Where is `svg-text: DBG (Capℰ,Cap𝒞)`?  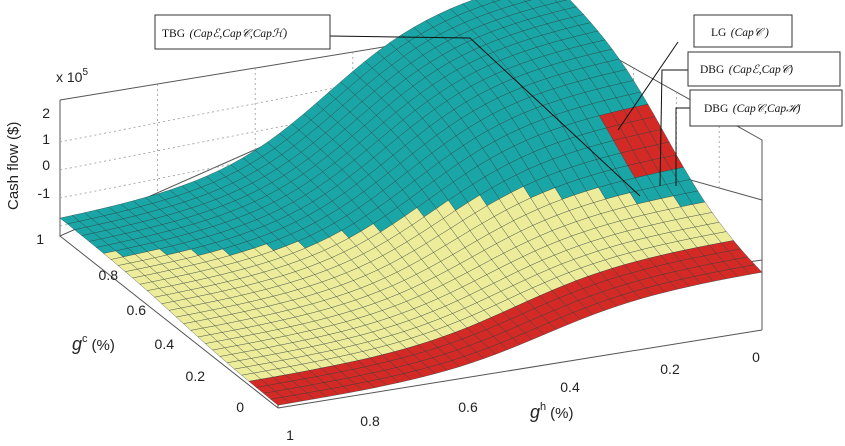
svg-text: DBG (Capℰ,Cap𝒞) is located at coordinates (746, 68).